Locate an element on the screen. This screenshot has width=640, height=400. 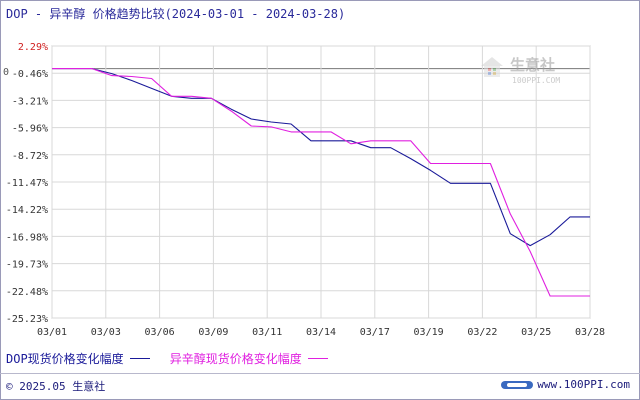
legend-item-dop: DOP现货价格变化幅度 is located at coordinates (78, 358).